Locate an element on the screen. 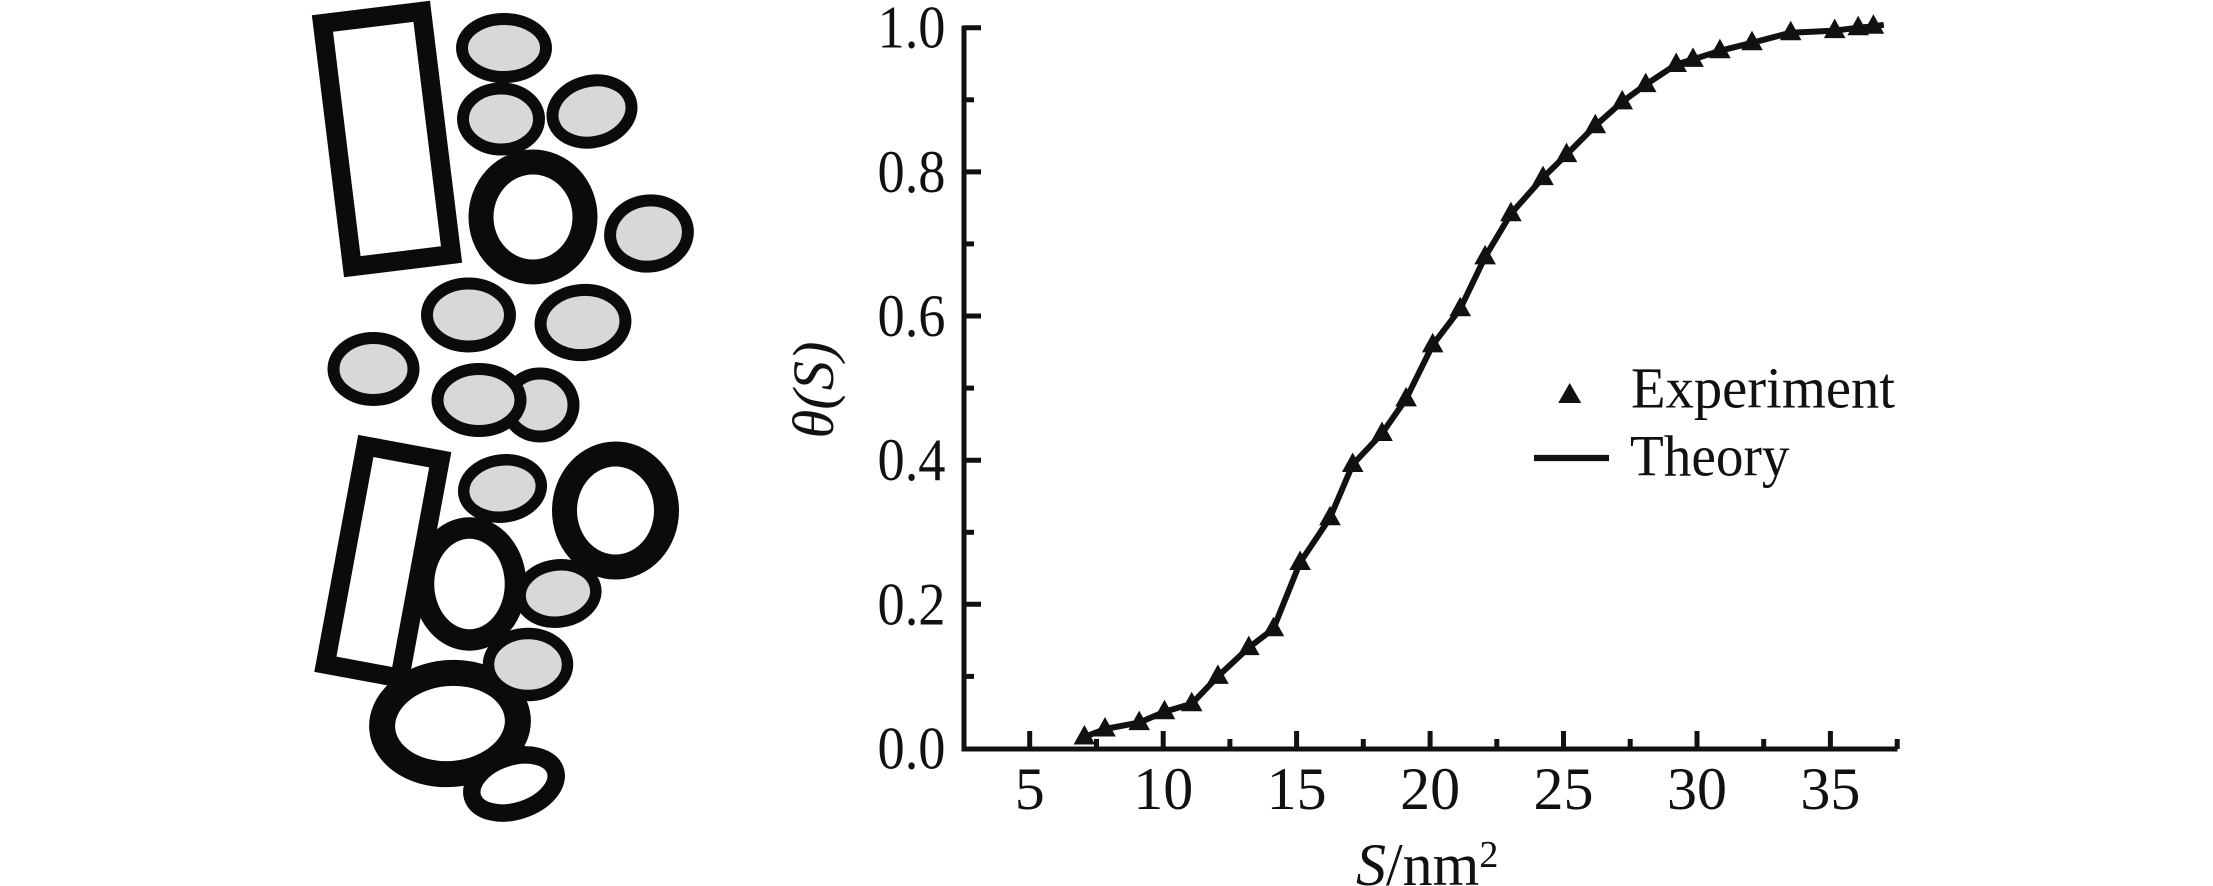 This screenshot has width=2213, height=886. svg-text: 0.2 is located at coordinates (912, 604).